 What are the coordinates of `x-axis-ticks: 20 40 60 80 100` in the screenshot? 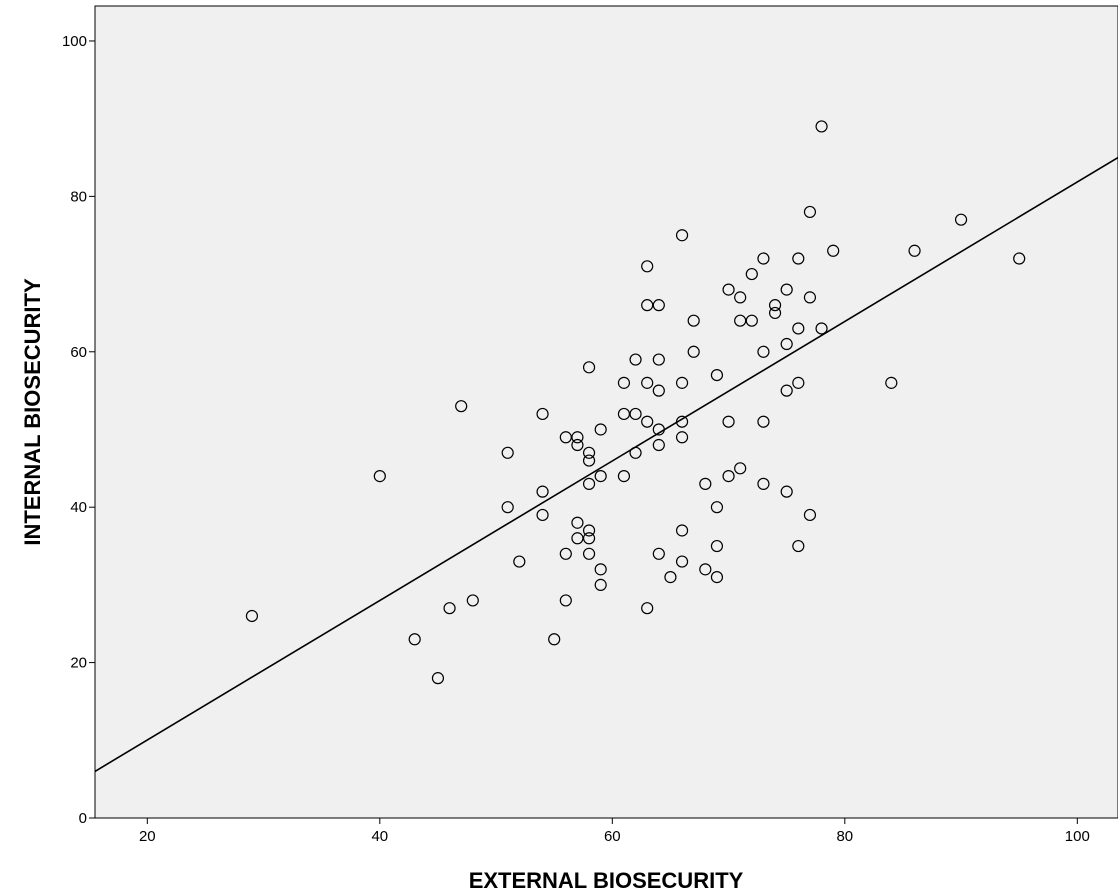 It's located at (614, 831).